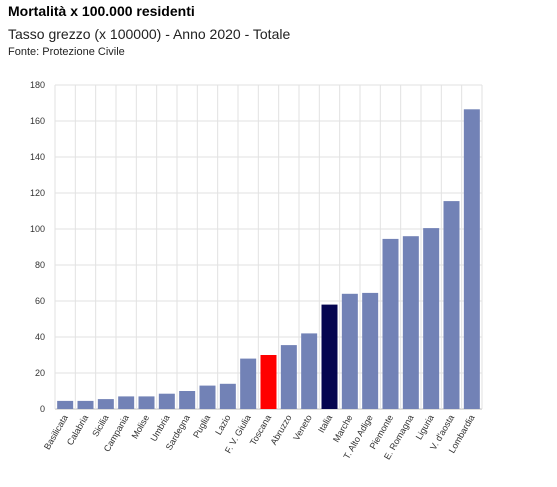 Image resolution: width=557 pixels, height=487 pixels. Describe the element at coordinates (201, 426) in the screenshot. I see `x-tick-label: Puglia` at that location.